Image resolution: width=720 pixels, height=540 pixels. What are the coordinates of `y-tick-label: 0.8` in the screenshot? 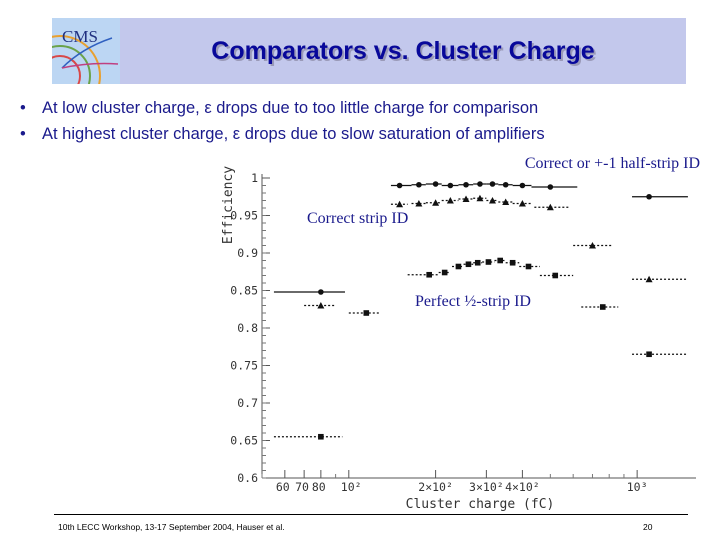 It's located at (247, 328).